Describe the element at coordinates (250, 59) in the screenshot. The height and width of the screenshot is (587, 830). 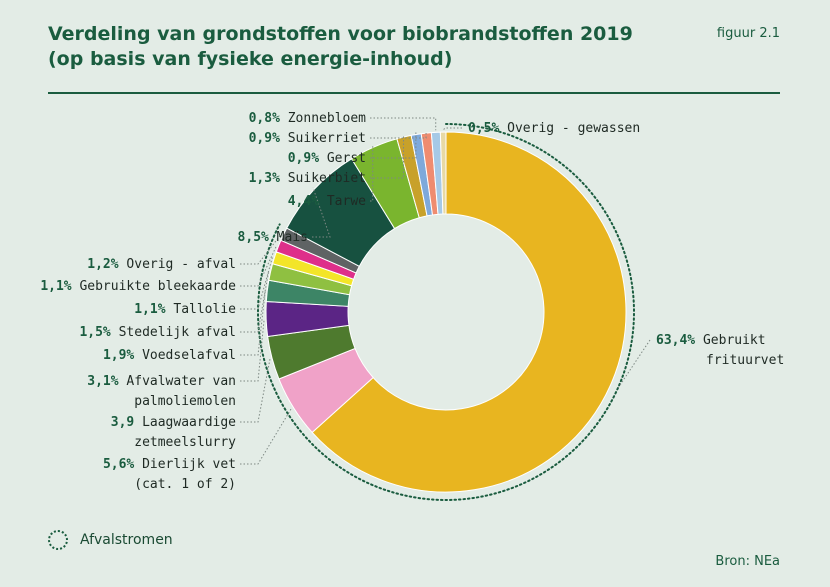
I see `title-line-2: (op basis van fysieke energie-inhoud)` at that location.